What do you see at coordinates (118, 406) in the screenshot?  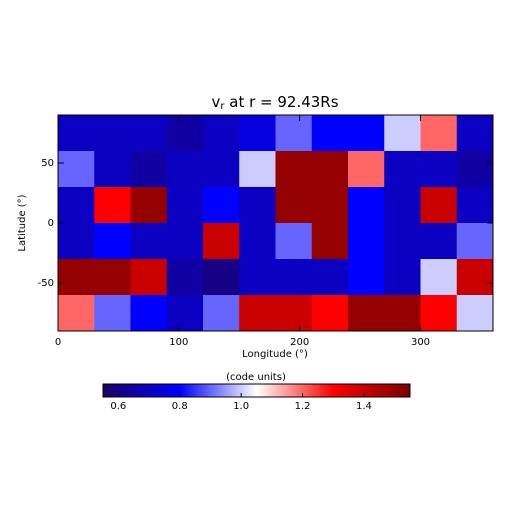 I see `colorbar-tick-label: 0.6` at bounding box center [118, 406].